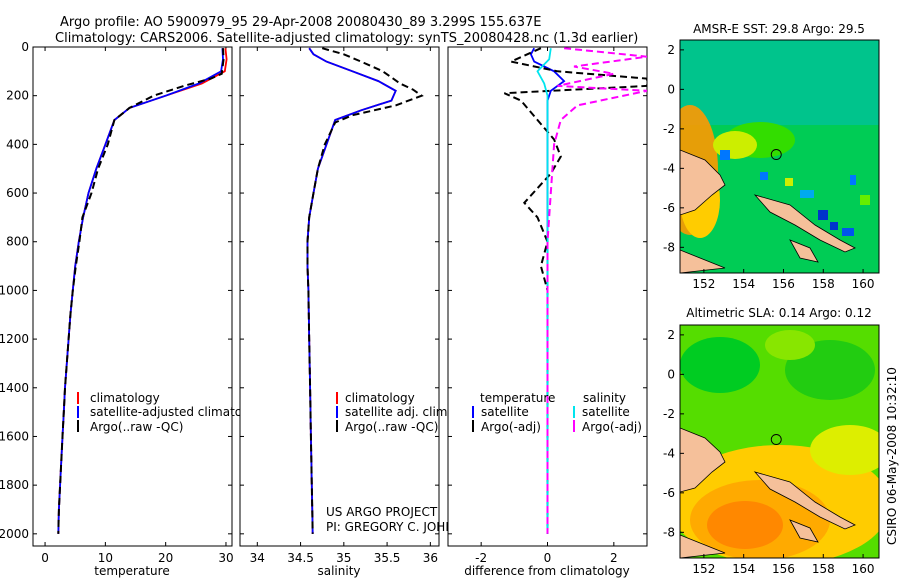 The height and width of the screenshot is (580, 900). I want to click on temperature-xlabel: temperature, so click(131, 571).